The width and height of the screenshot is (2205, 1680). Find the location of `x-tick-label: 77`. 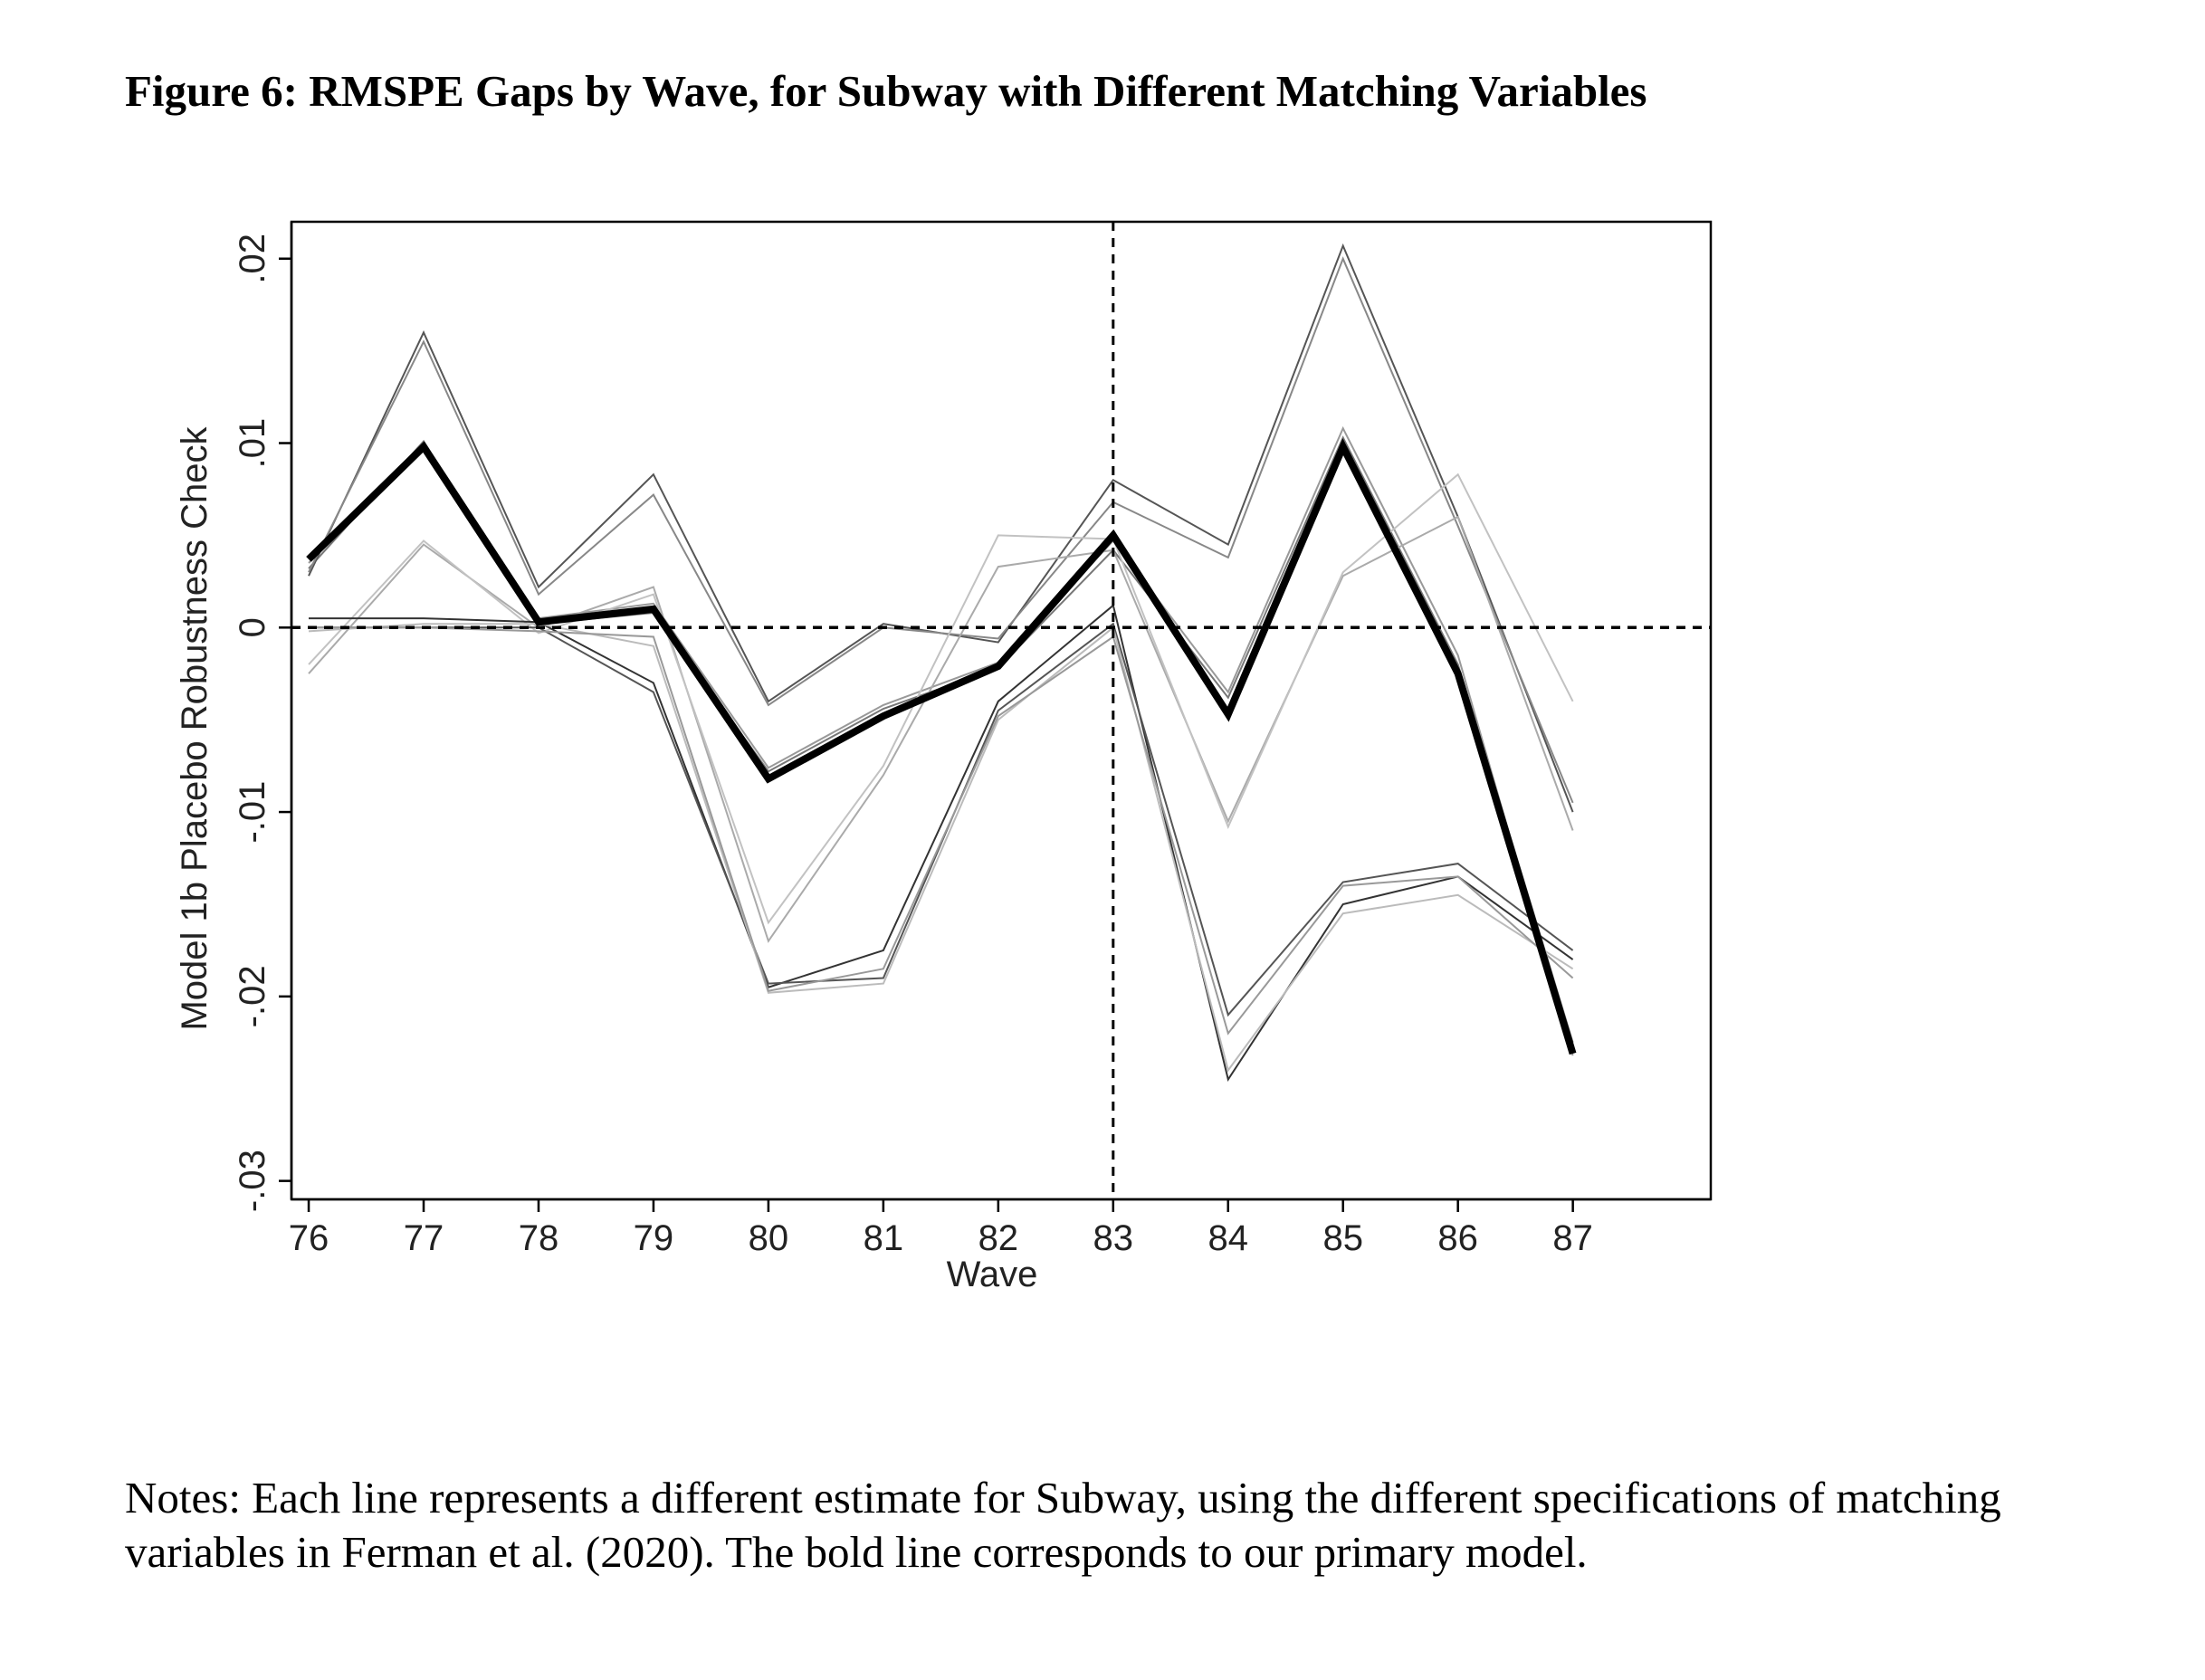

x-tick-label: 77 is located at coordinates (424, 1238).